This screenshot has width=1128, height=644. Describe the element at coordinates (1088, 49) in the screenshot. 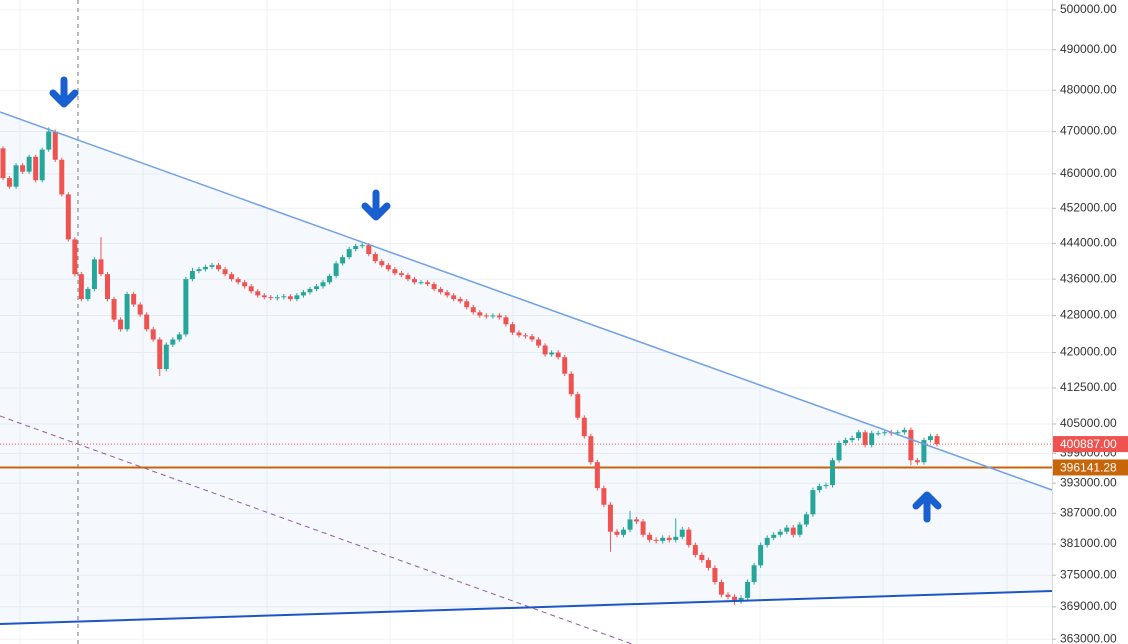

I see `y-tick-label: 490000.00` at that location.